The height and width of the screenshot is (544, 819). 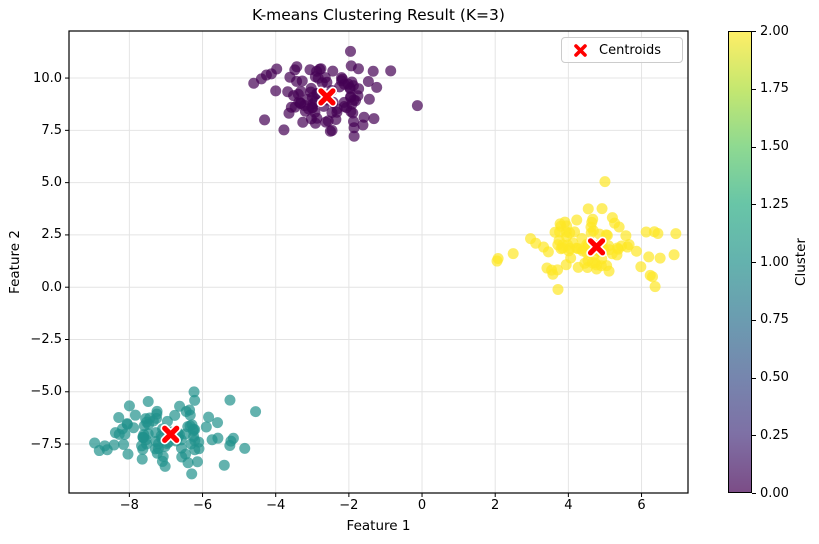 I want to click on x-tick-label: 4, so click(x=568, y=505).